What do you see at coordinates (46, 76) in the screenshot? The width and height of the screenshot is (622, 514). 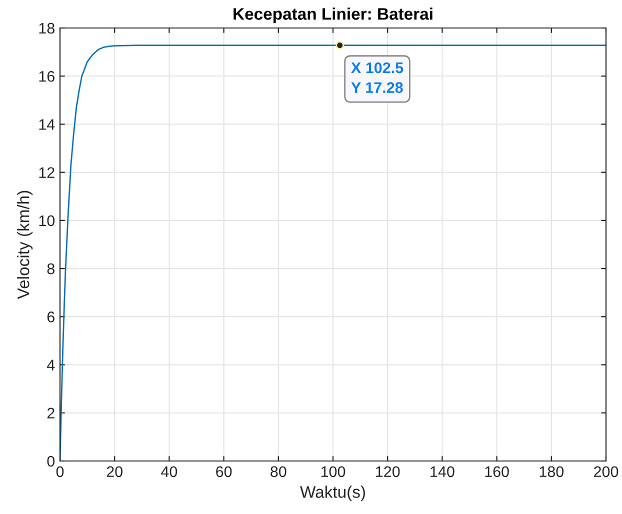 I see `y-tick-label: 16` at bounding box center [46, 76].